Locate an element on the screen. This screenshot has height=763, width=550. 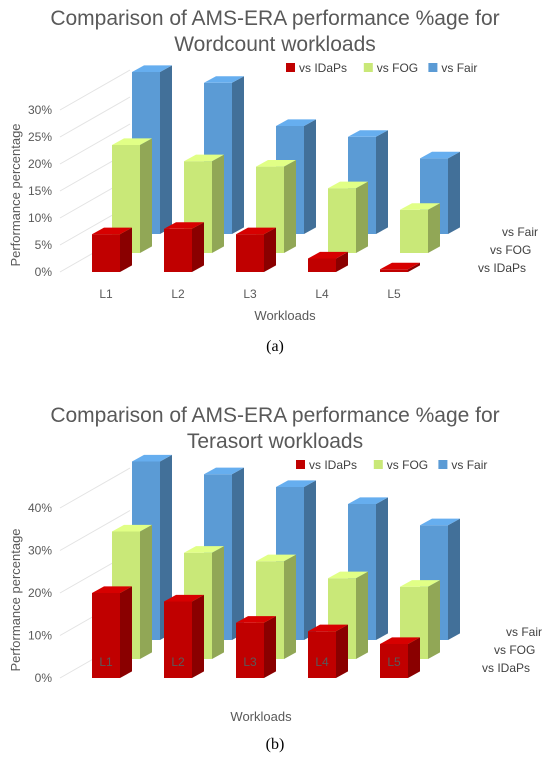
depth-axis-label: vs FOG is located at coordinates (510, 250).